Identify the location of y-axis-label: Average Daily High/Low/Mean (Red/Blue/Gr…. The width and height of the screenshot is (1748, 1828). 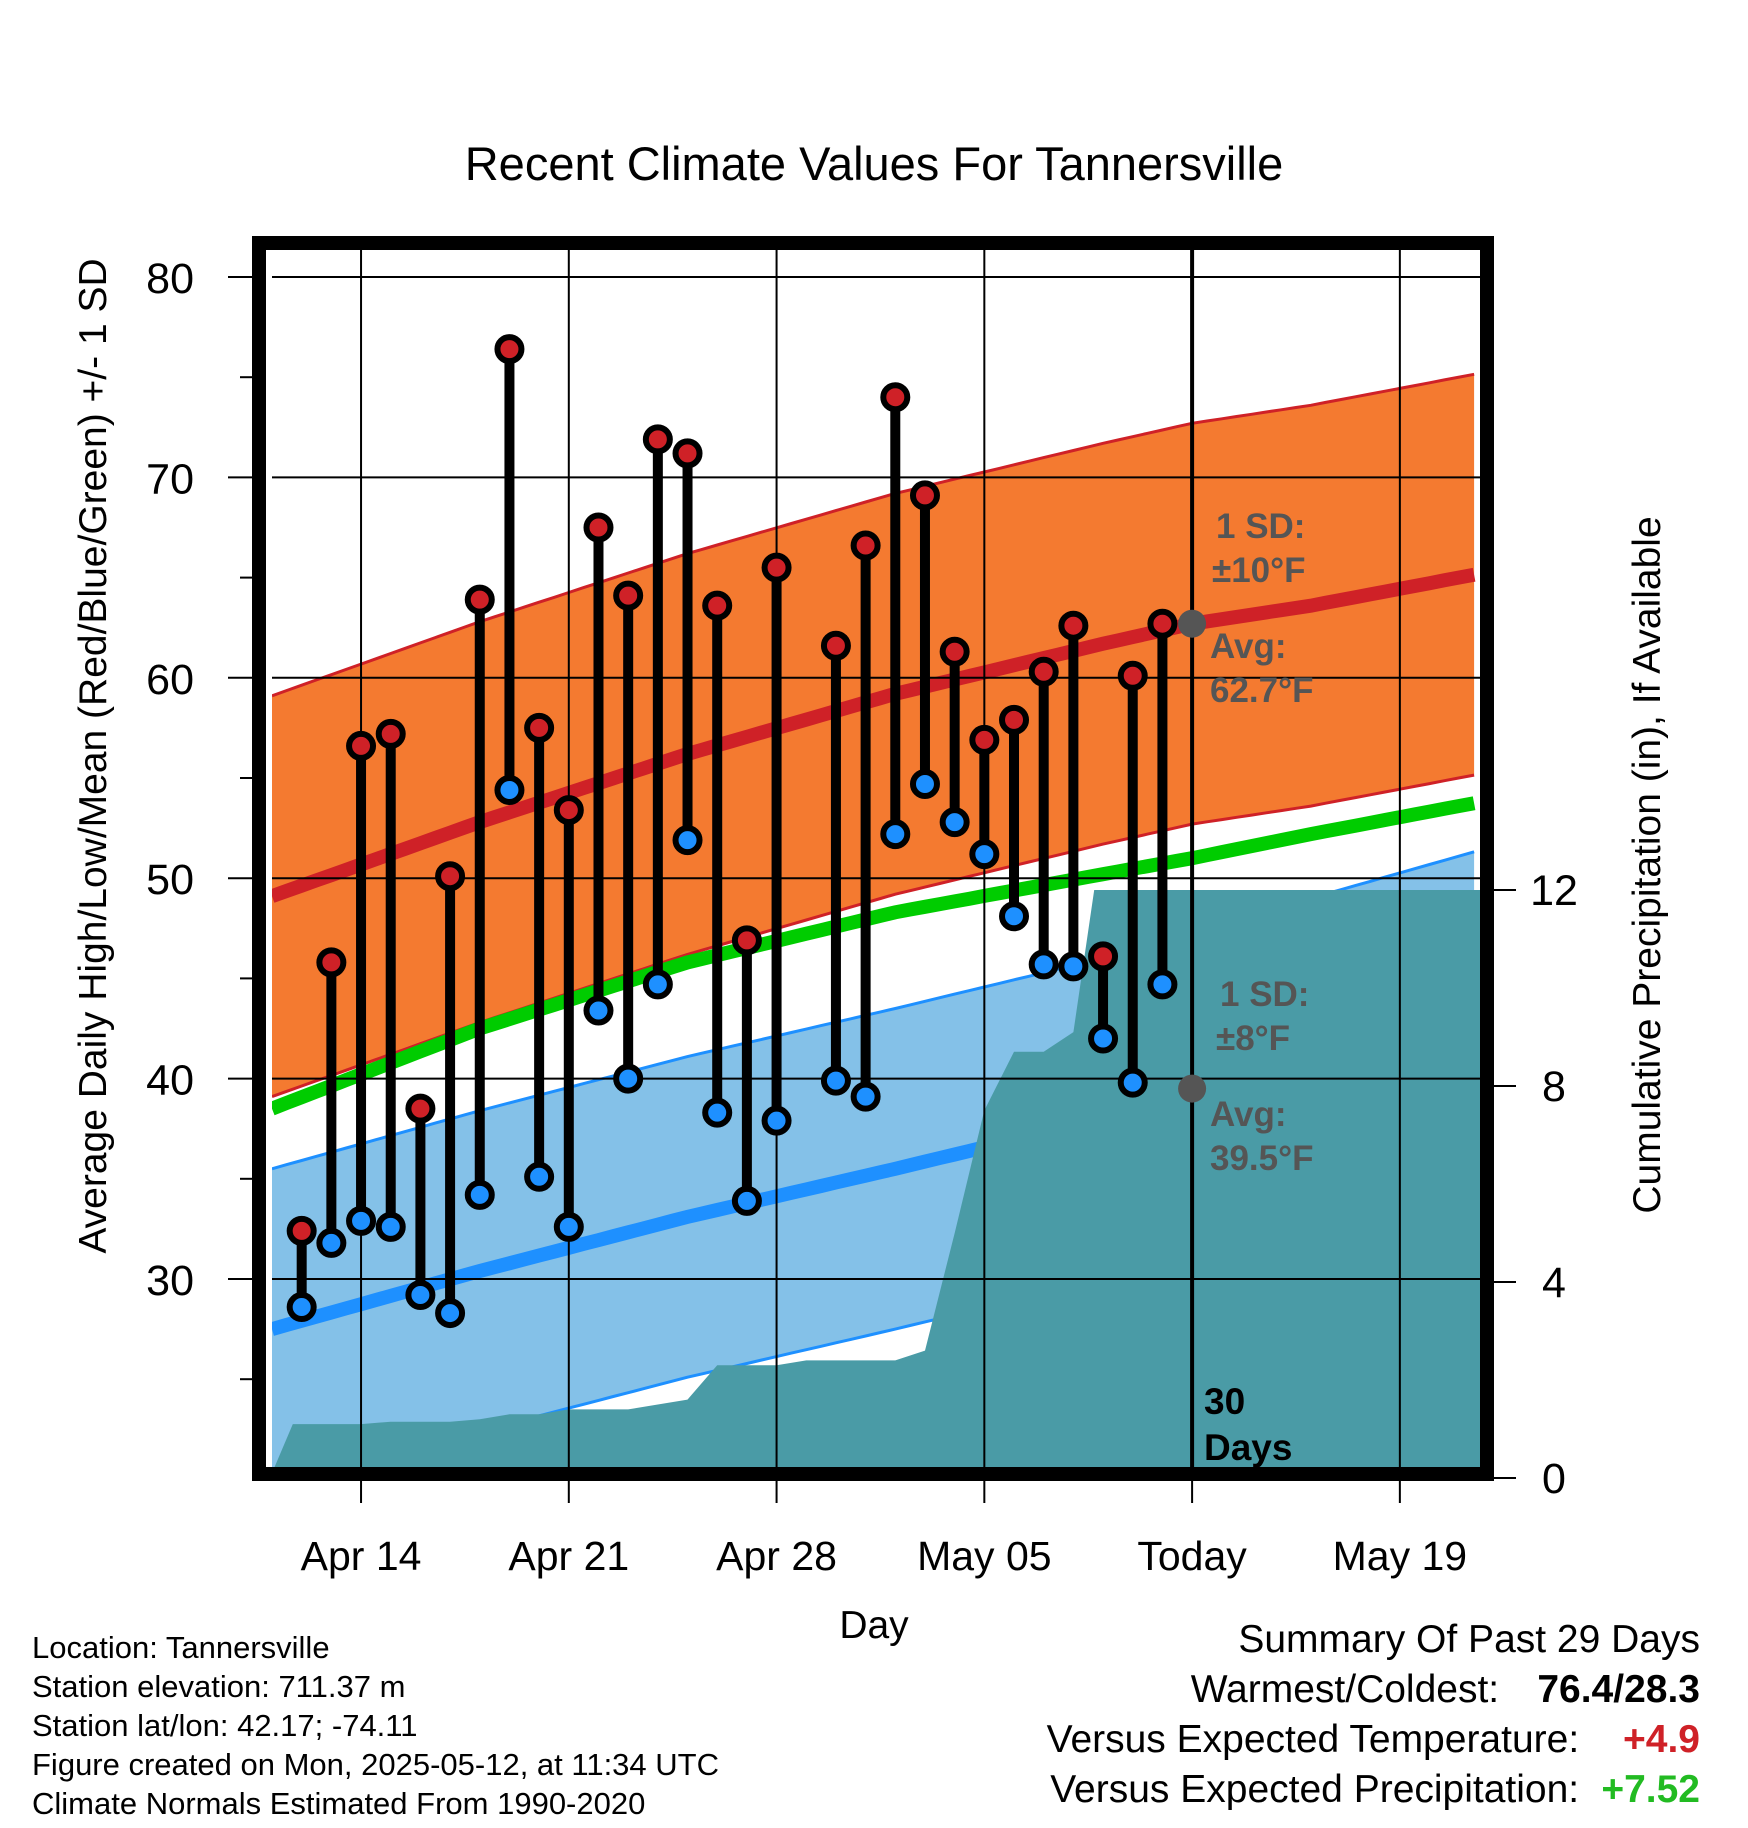
(93, 755).